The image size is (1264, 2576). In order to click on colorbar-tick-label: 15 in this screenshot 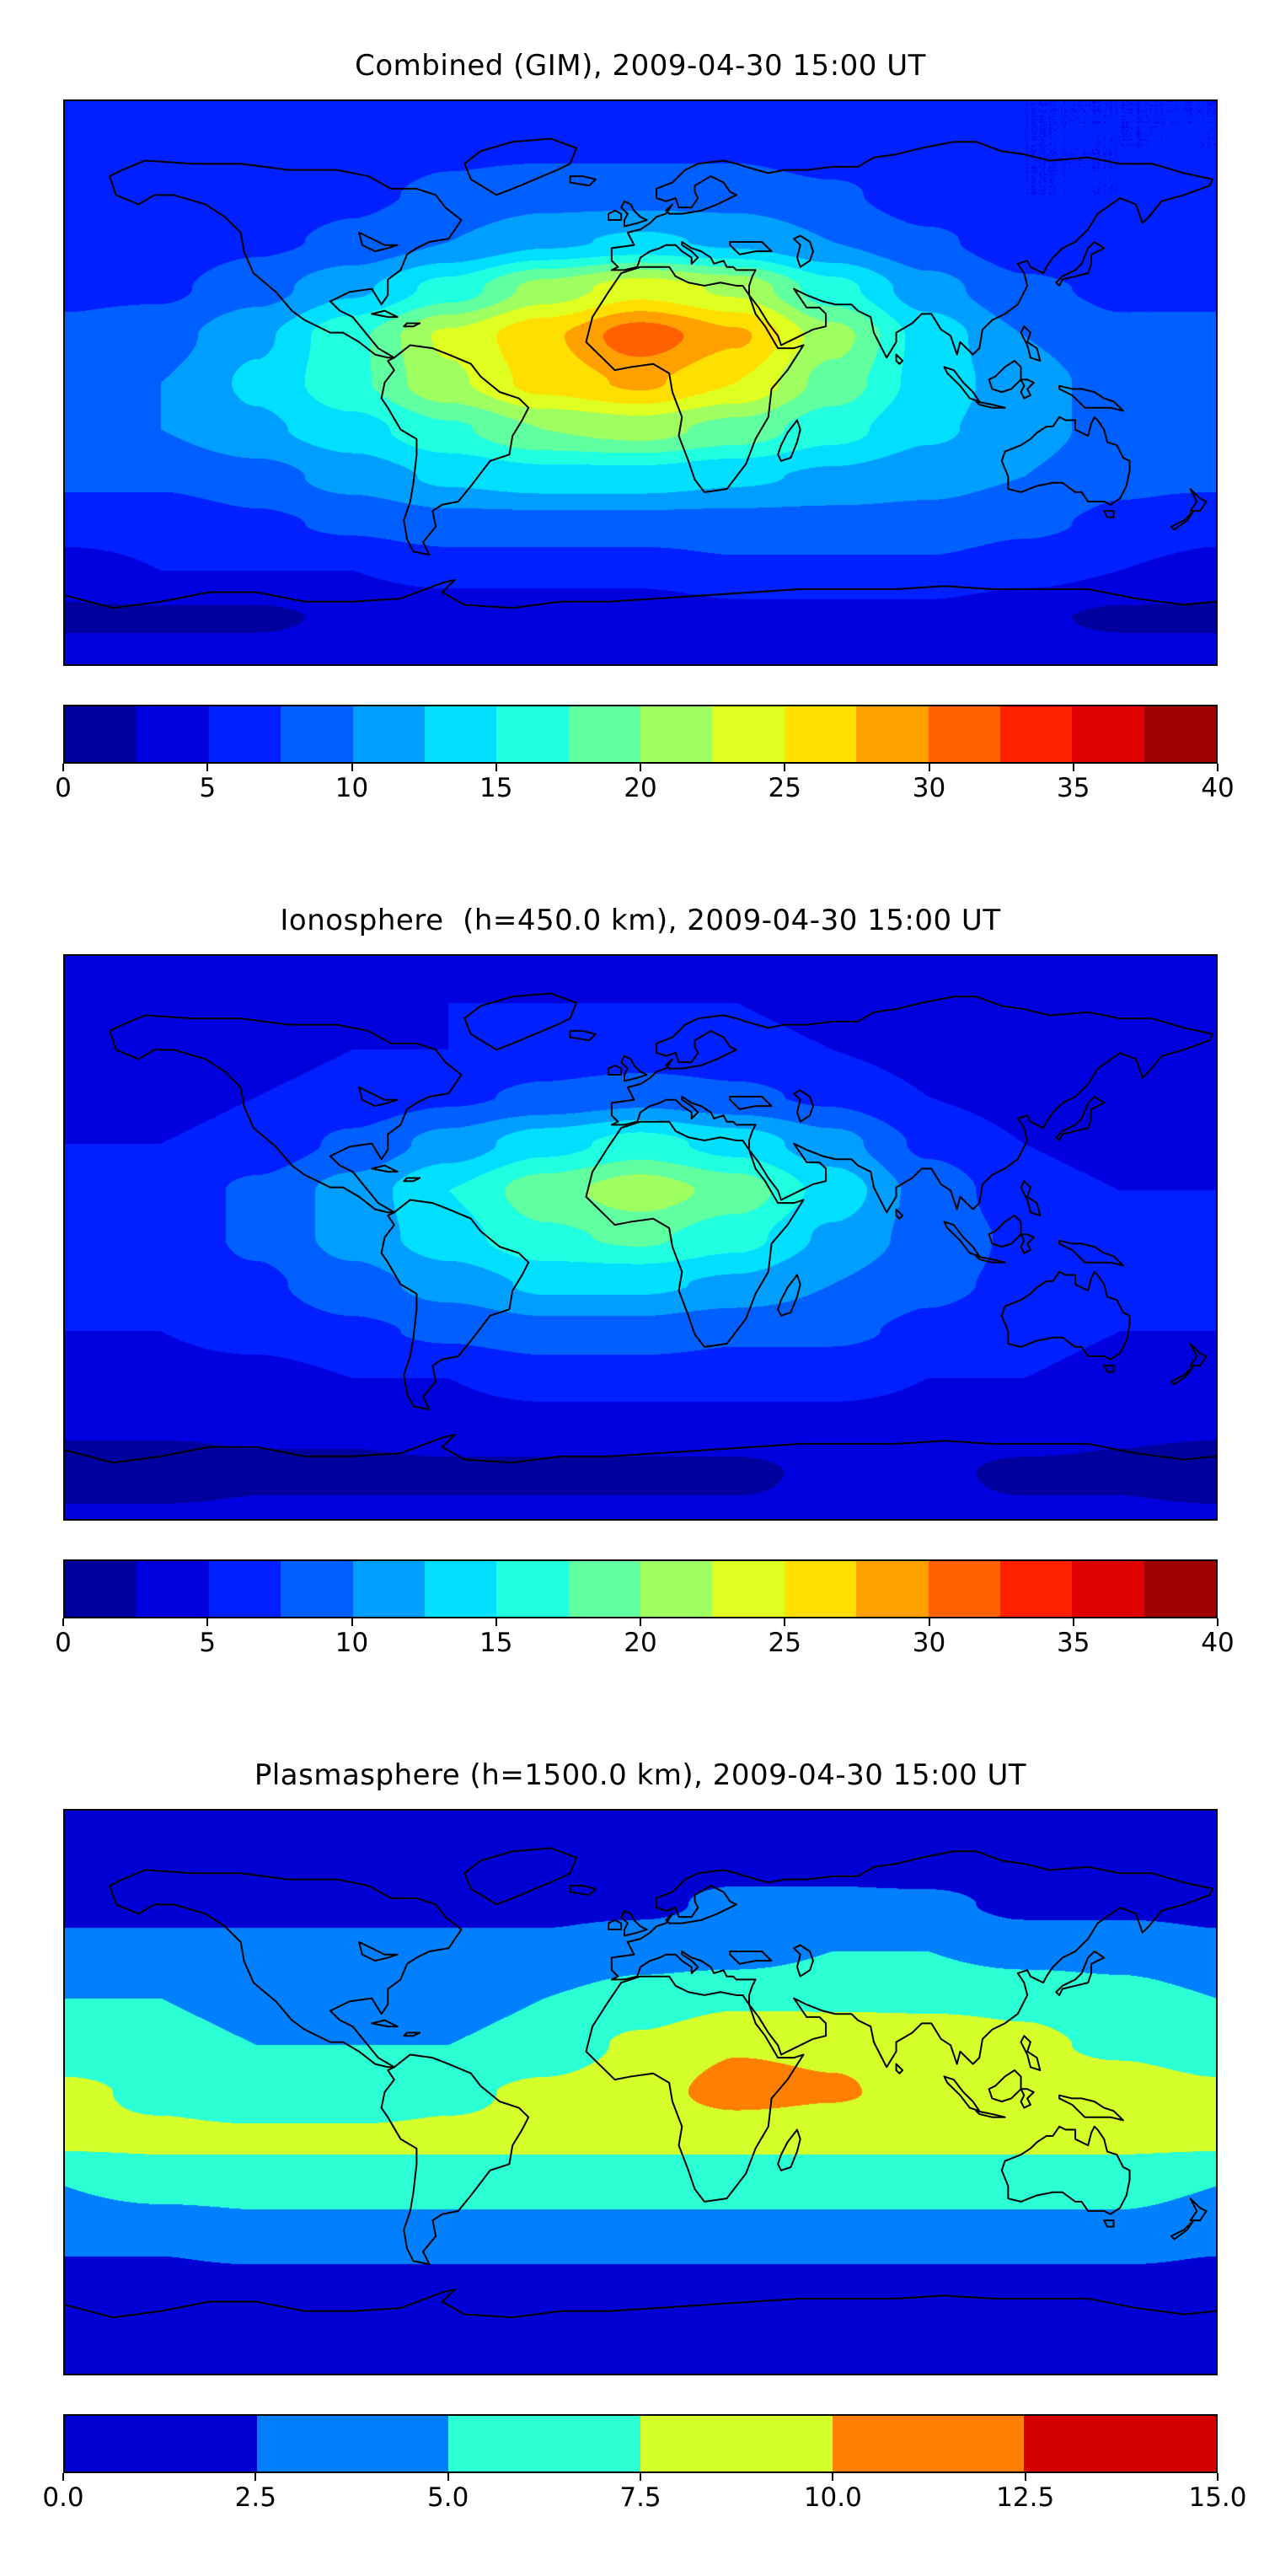, I will do `click(496, 1643)`.